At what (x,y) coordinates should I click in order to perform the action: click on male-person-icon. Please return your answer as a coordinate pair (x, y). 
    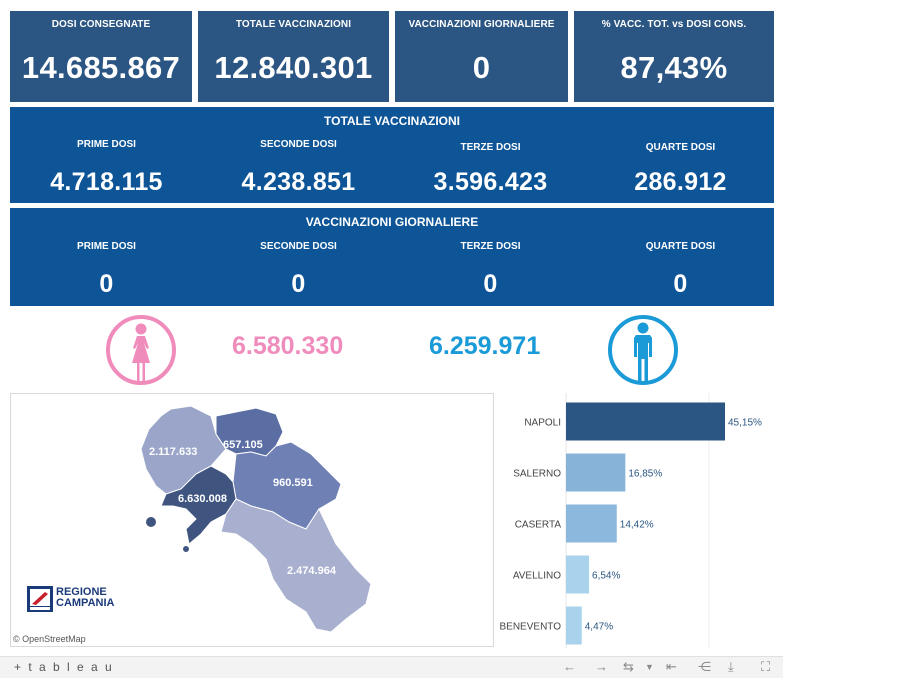
    Looking at the image, I should click on (643, 350).